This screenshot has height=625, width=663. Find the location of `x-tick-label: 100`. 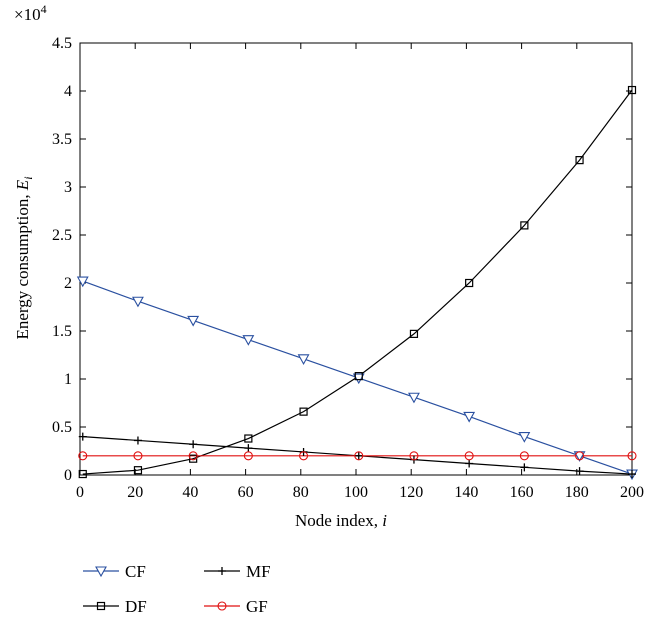

x-tick-label: 100 is located at coordinates (356, 492).